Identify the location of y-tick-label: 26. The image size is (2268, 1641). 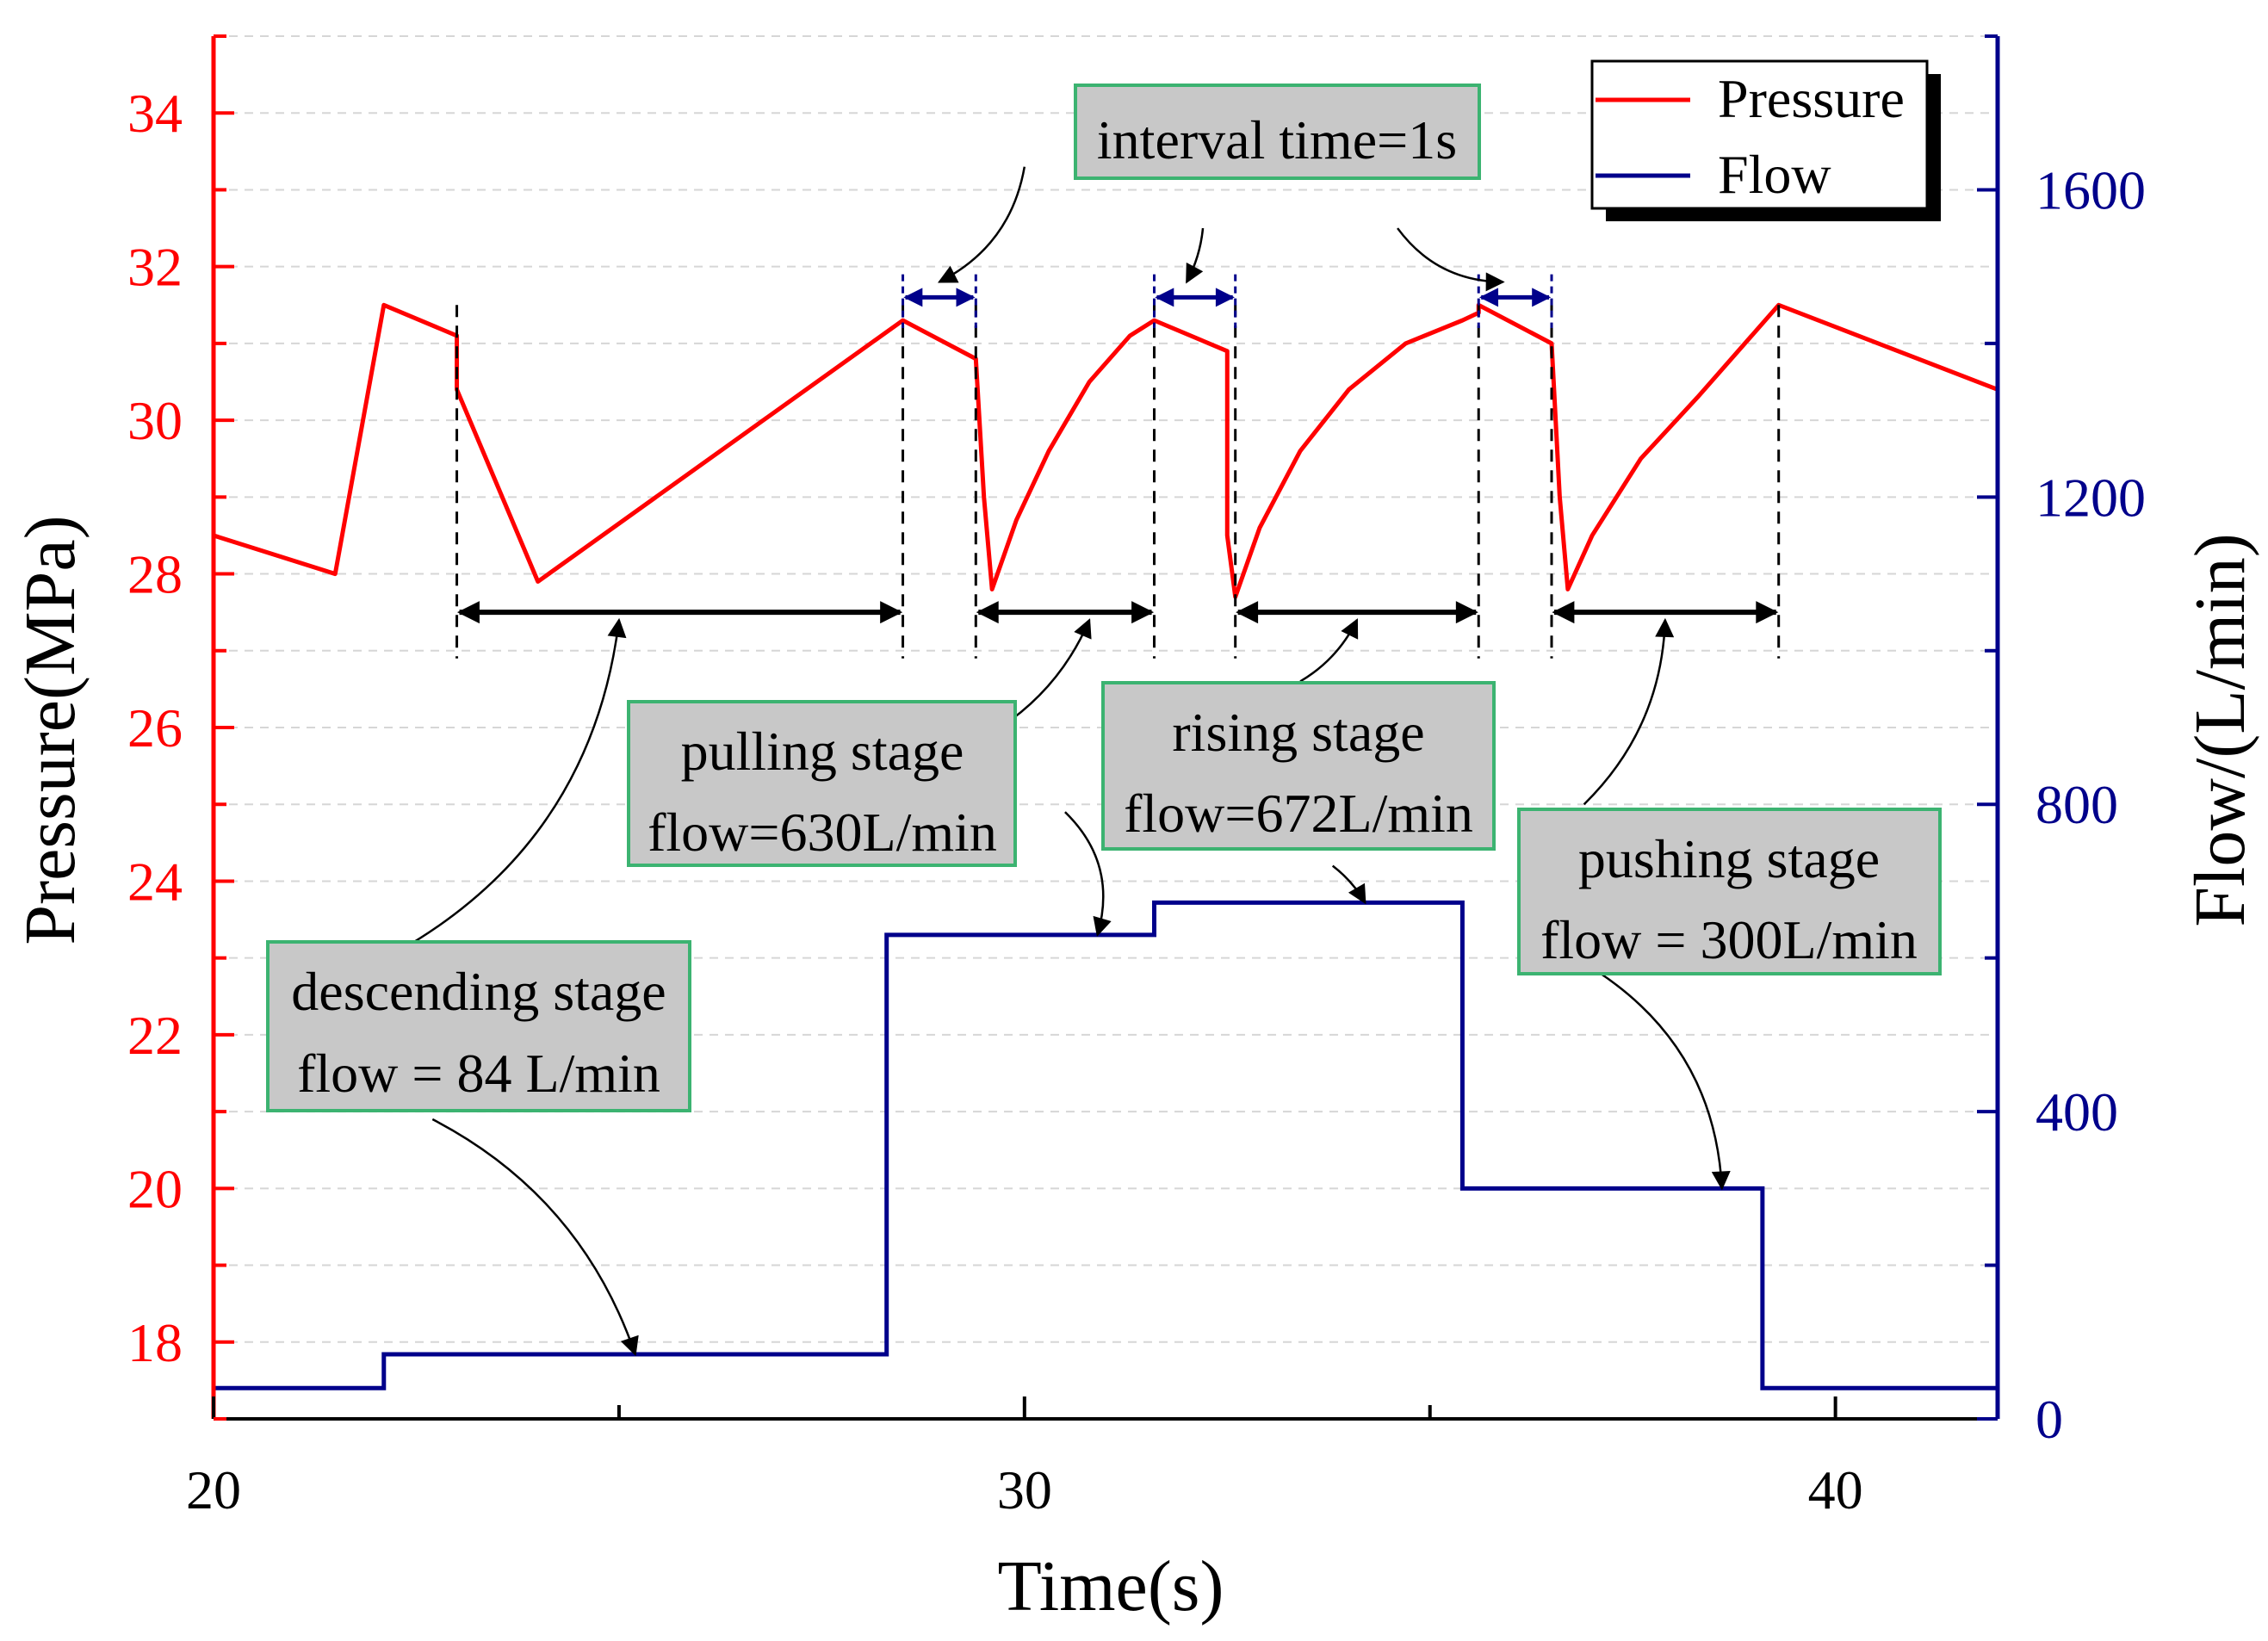
(155, 728).